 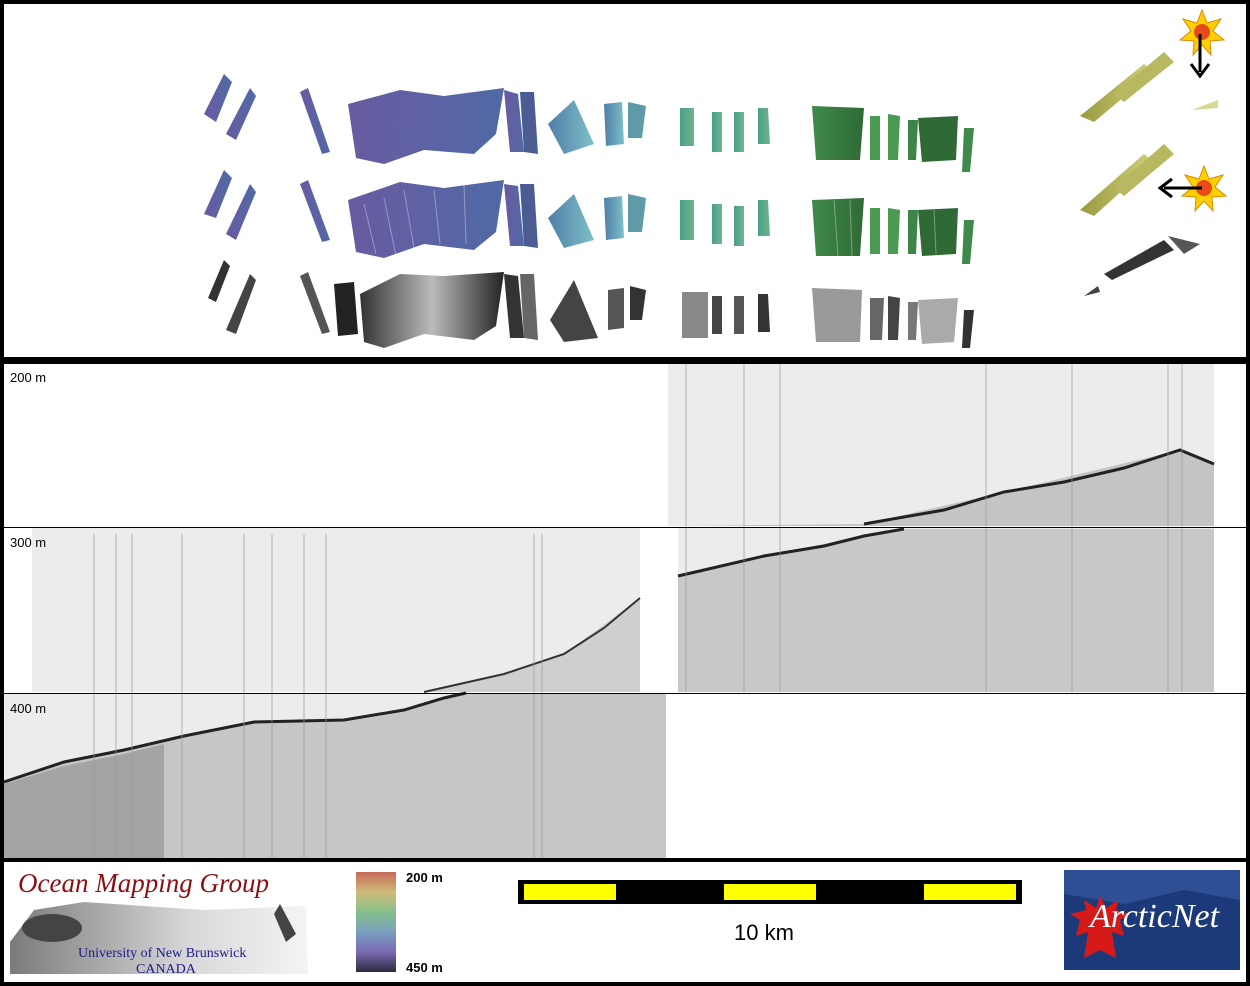 I want to click on scale-bar-label: 10 km, so click(x=764, y=932).